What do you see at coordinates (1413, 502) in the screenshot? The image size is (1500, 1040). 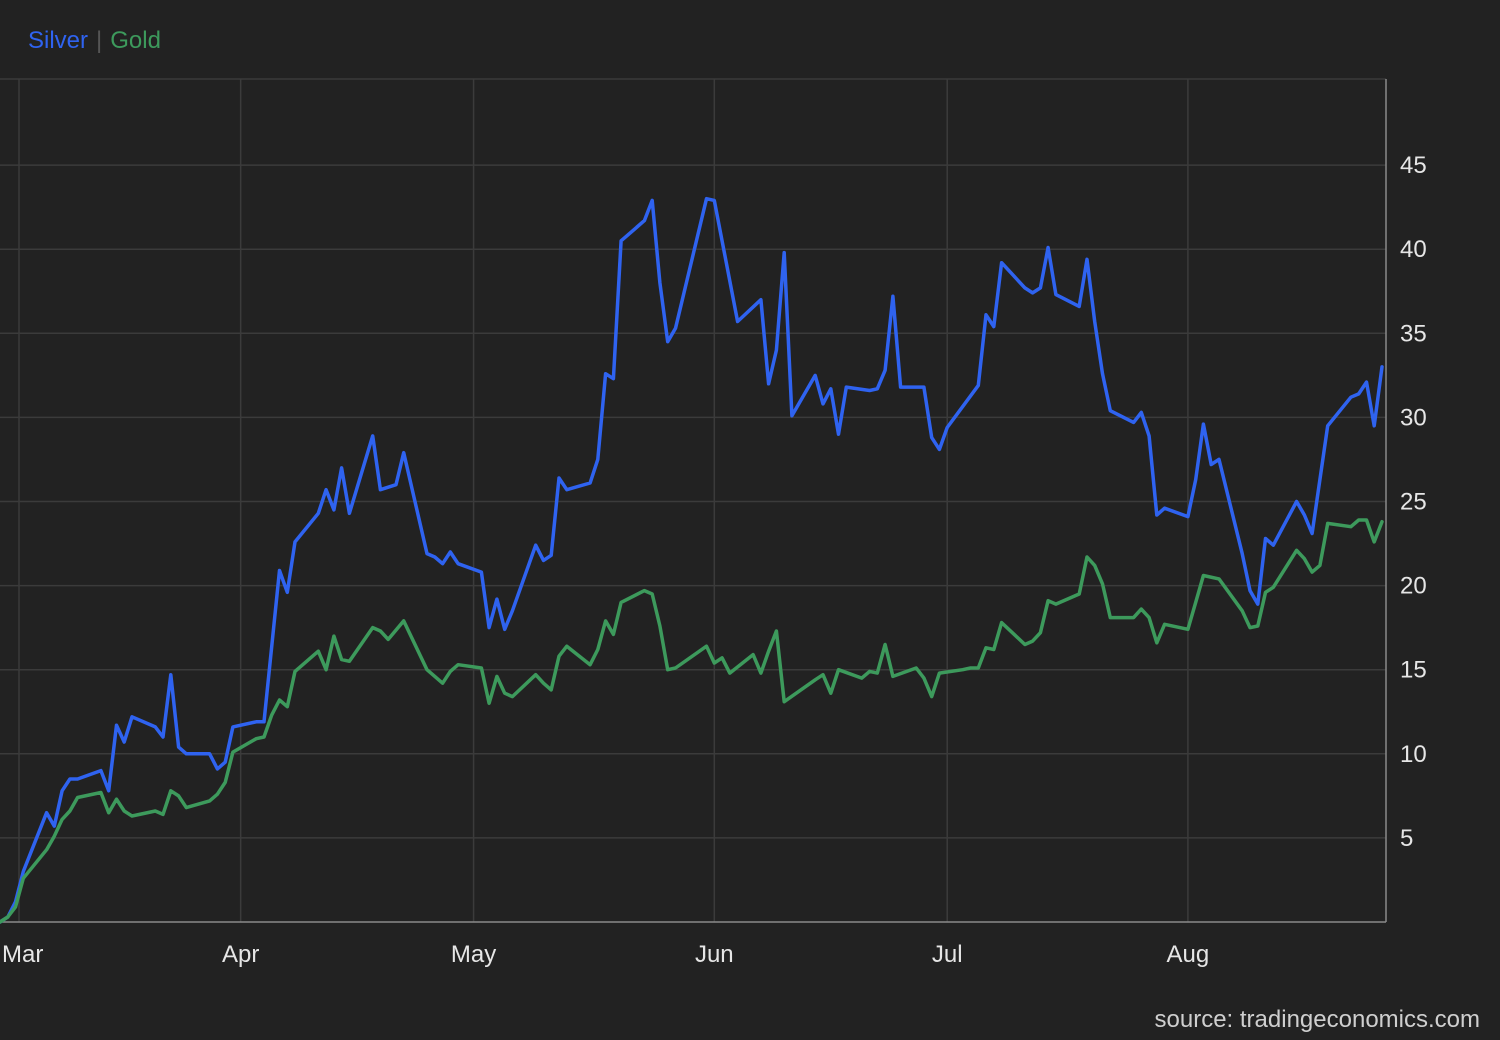 I see `y-tick-label: 25` at bounding box center [1413, 502].